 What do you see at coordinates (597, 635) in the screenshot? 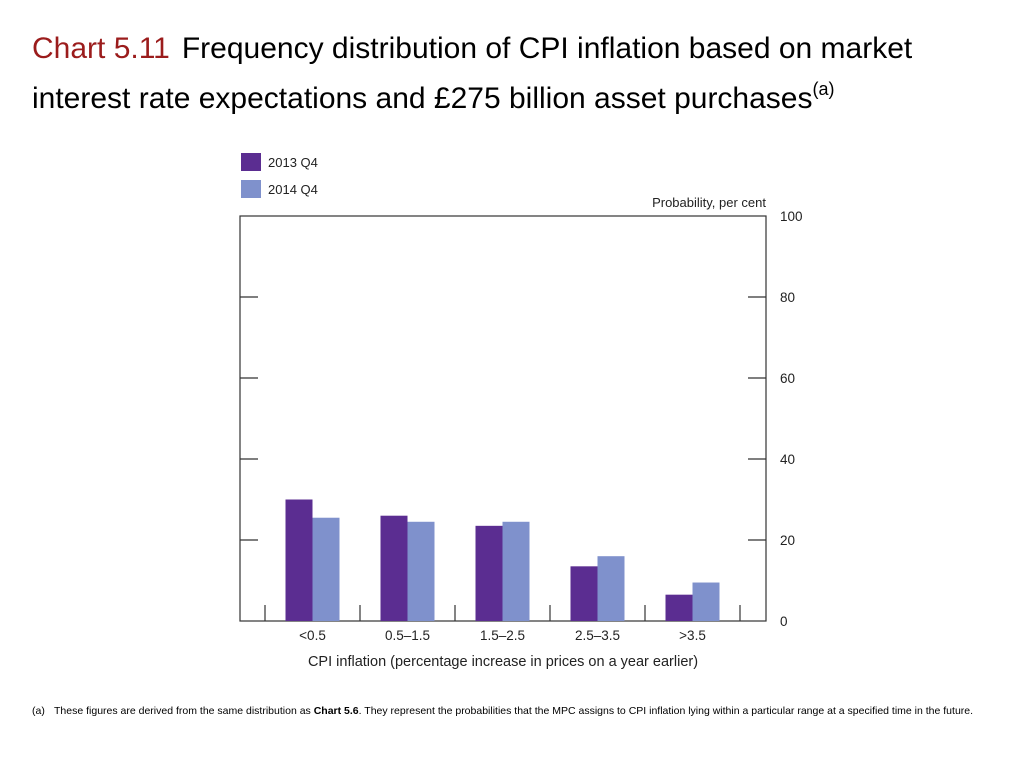
I see `x-tick-label: 2.5–3.5` at bounding box center [597, 635].